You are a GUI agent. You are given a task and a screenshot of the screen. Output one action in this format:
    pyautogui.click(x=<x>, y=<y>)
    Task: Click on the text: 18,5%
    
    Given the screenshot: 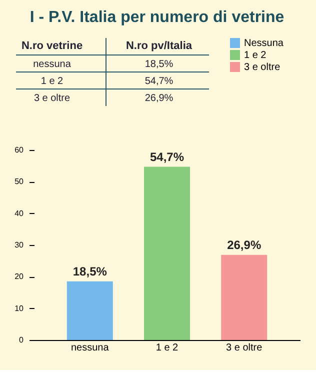 What is the action you would take?
    pyautogui.click(x=159, y=64)
    